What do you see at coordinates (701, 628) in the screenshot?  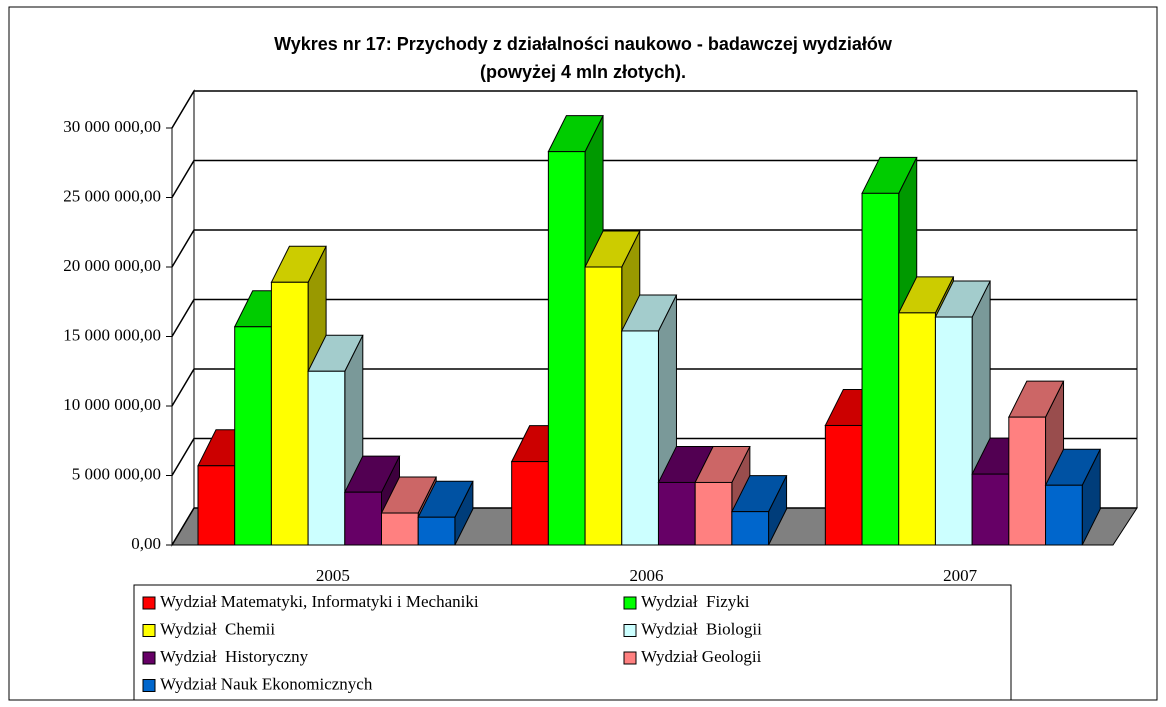 I see `legend-label: Wydział Biologii` at bounding box center [701, 628].